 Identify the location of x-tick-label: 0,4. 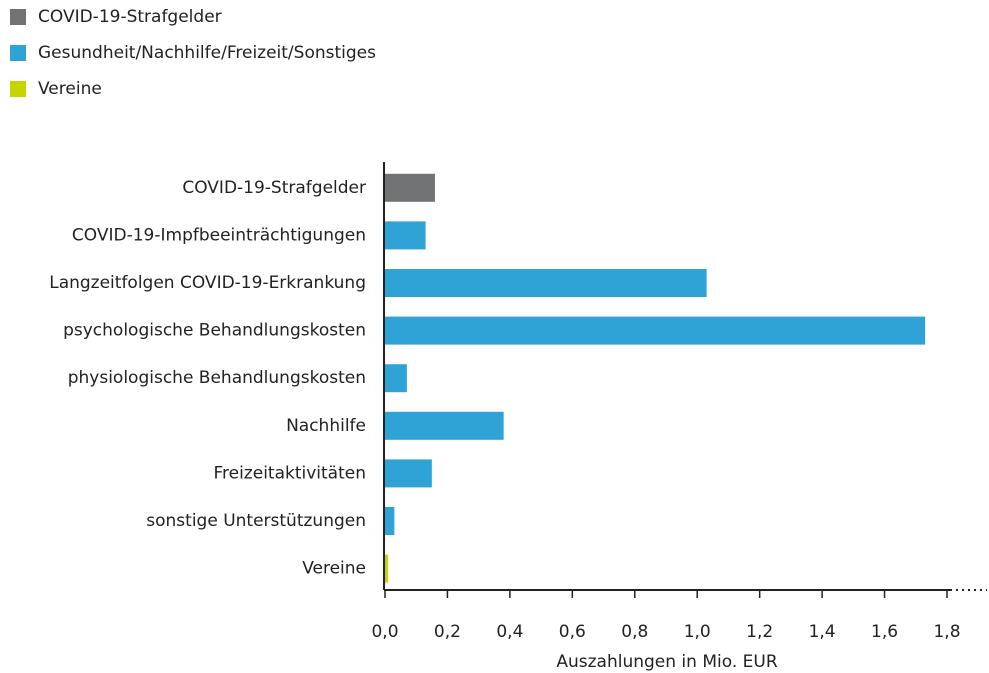
(509, 632).